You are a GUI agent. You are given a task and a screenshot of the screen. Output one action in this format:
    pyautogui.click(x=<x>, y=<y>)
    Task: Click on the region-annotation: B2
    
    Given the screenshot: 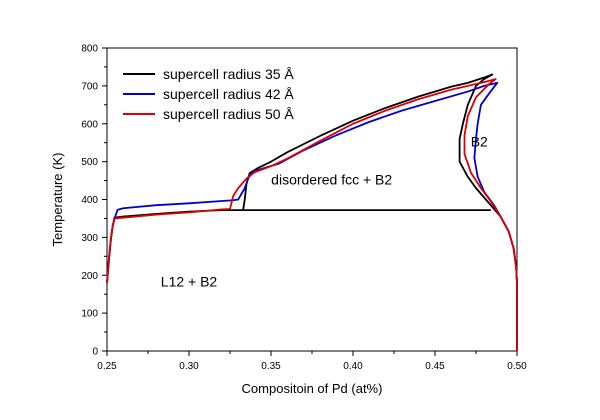 What is the action you would take?
    pyautogui.click(x=479, y=141)
    